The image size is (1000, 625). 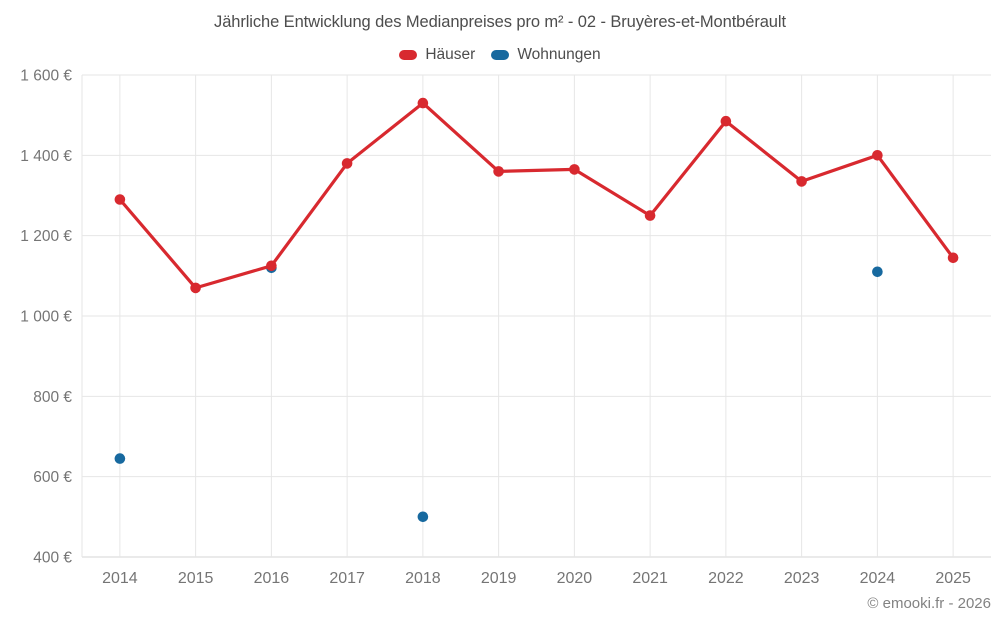 What do you see at coordinates (877, 155) in the screenshot?
I see `haeuser-point-2024` at bounding box center [877, 155].